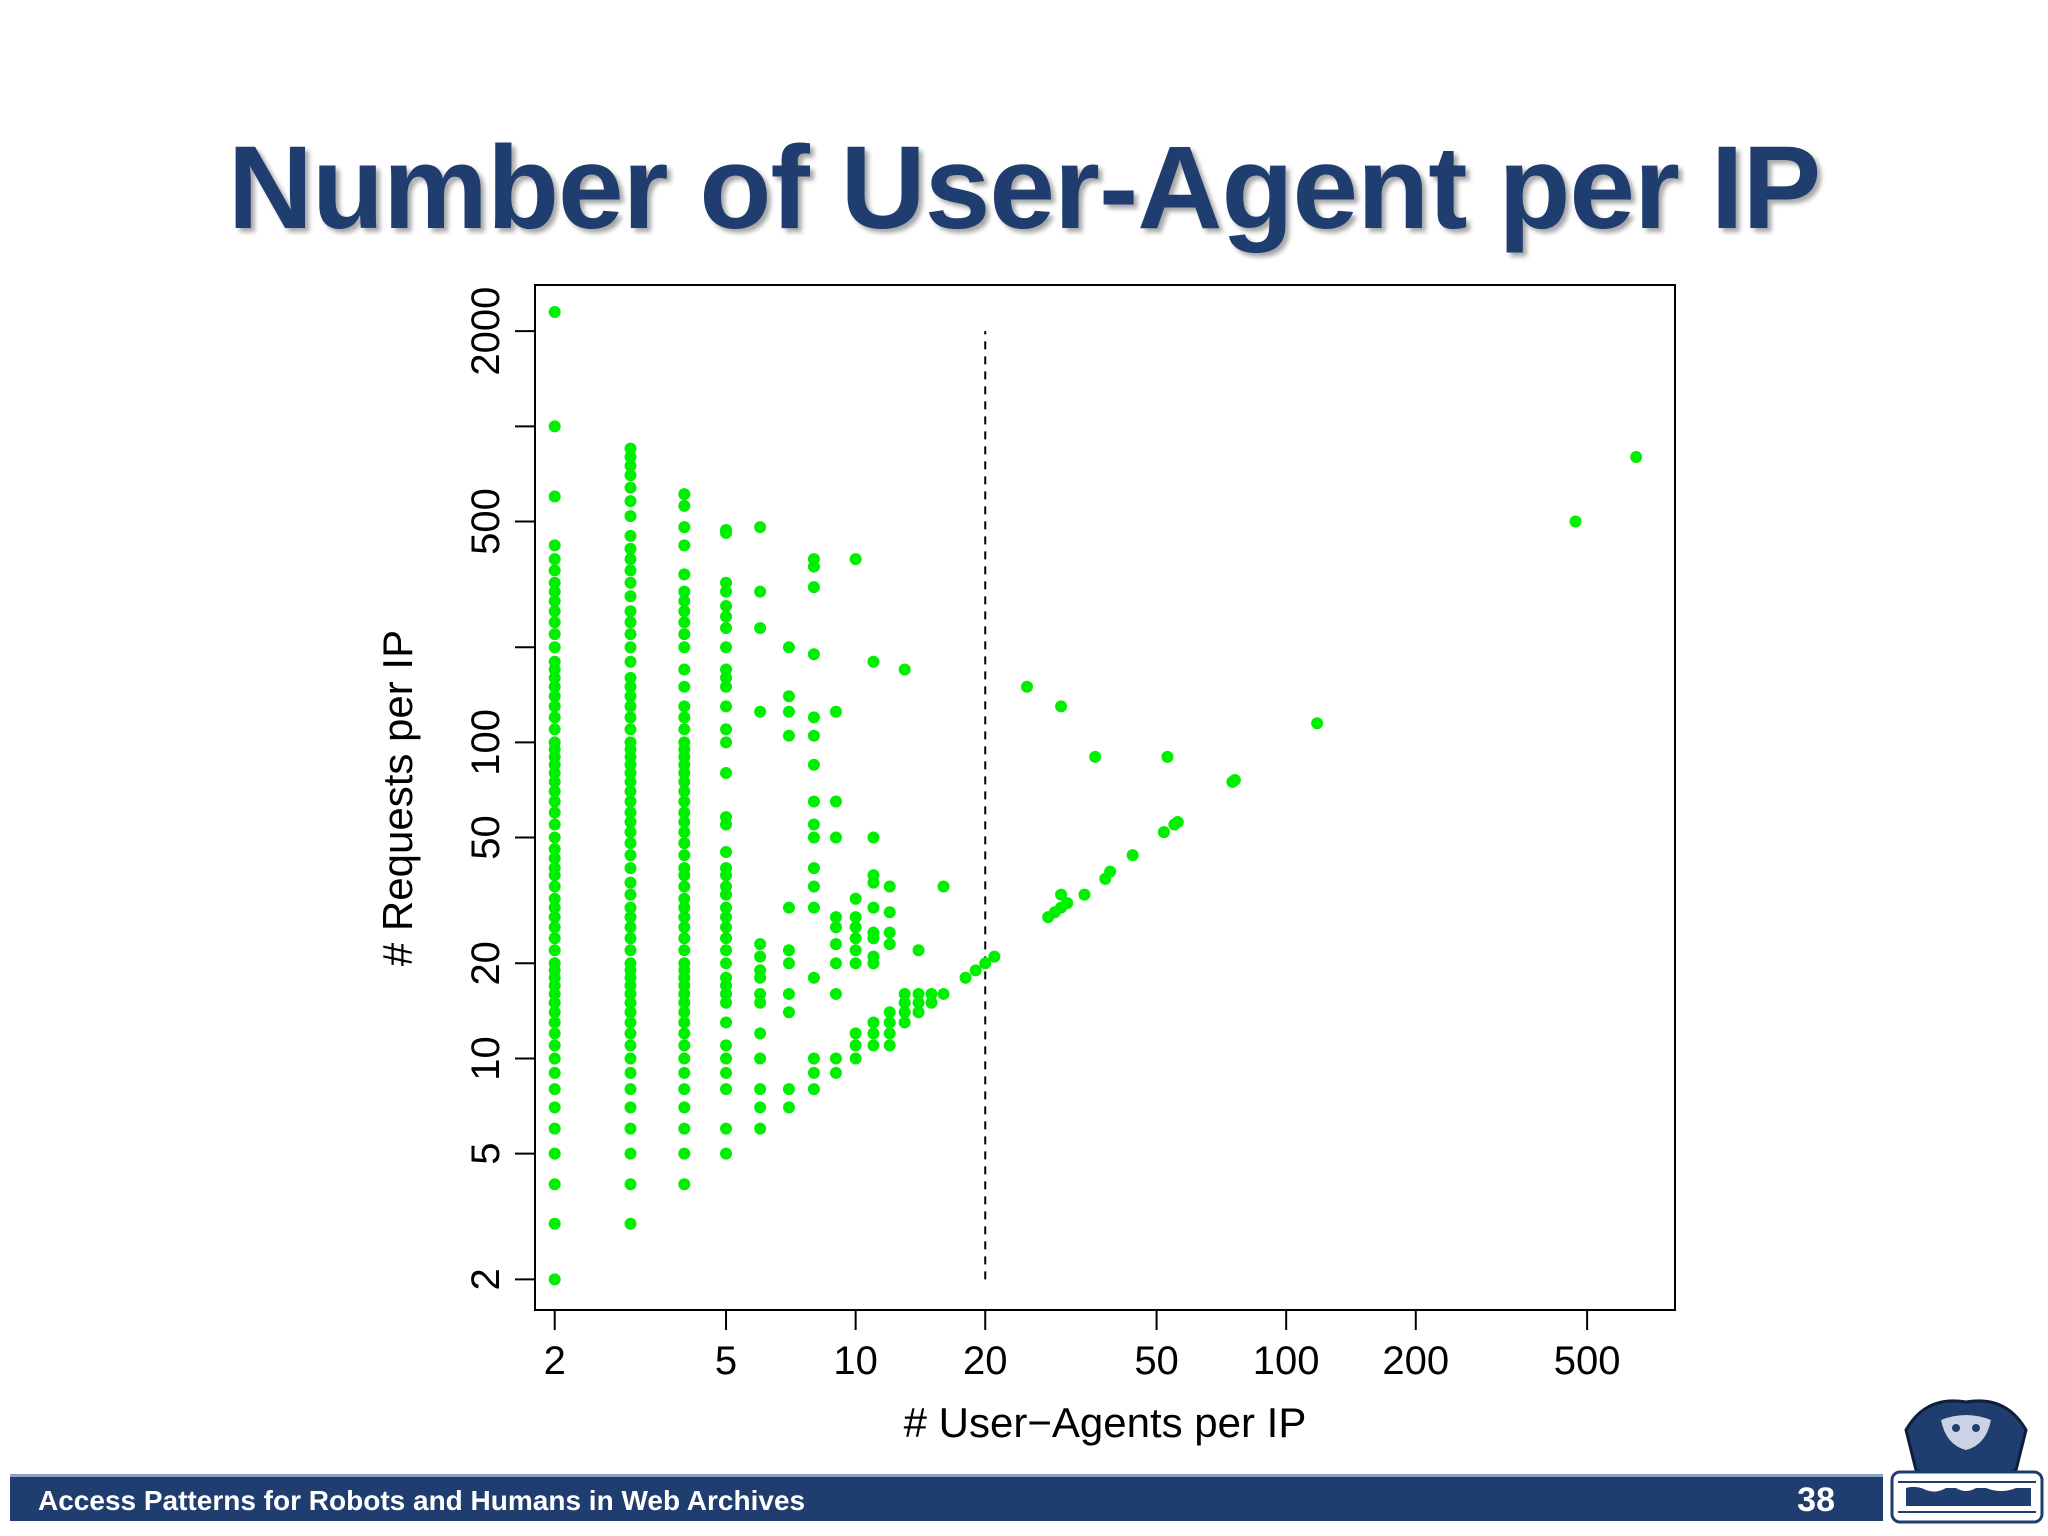 The width and height of the screenshot is (2048, 1536). I want to click on x-axis: 2 5 10 20 50 100 200 500, so click(1082, 1346).